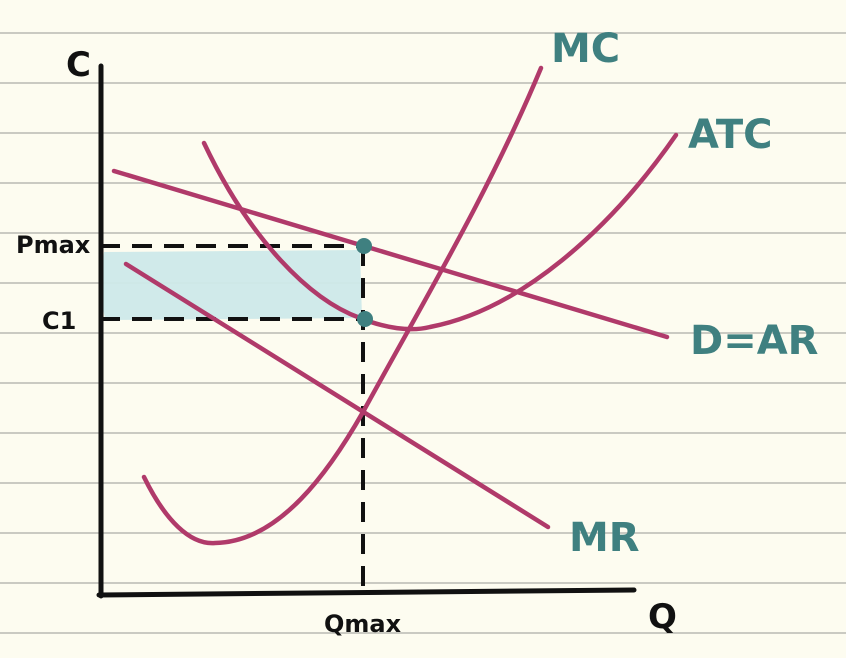  What do you see at coordinates (730, 135) in the screenshot?
I see `atc-label: ATC` at bounding box center [730, 135].